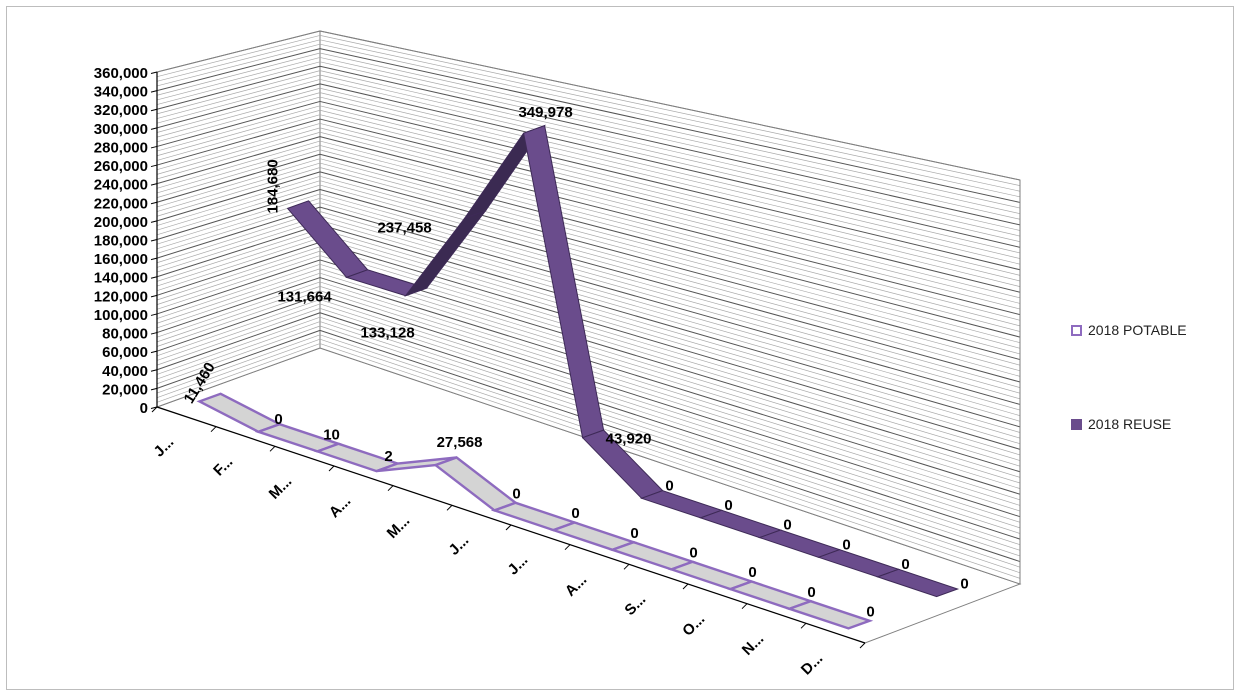 The width and height of the screenshot is (1244, 698). What do you see at coordinates (121, 92) in the screenshot?
I see `y-tick-label: 340,000` at bounding box center [121, 92].